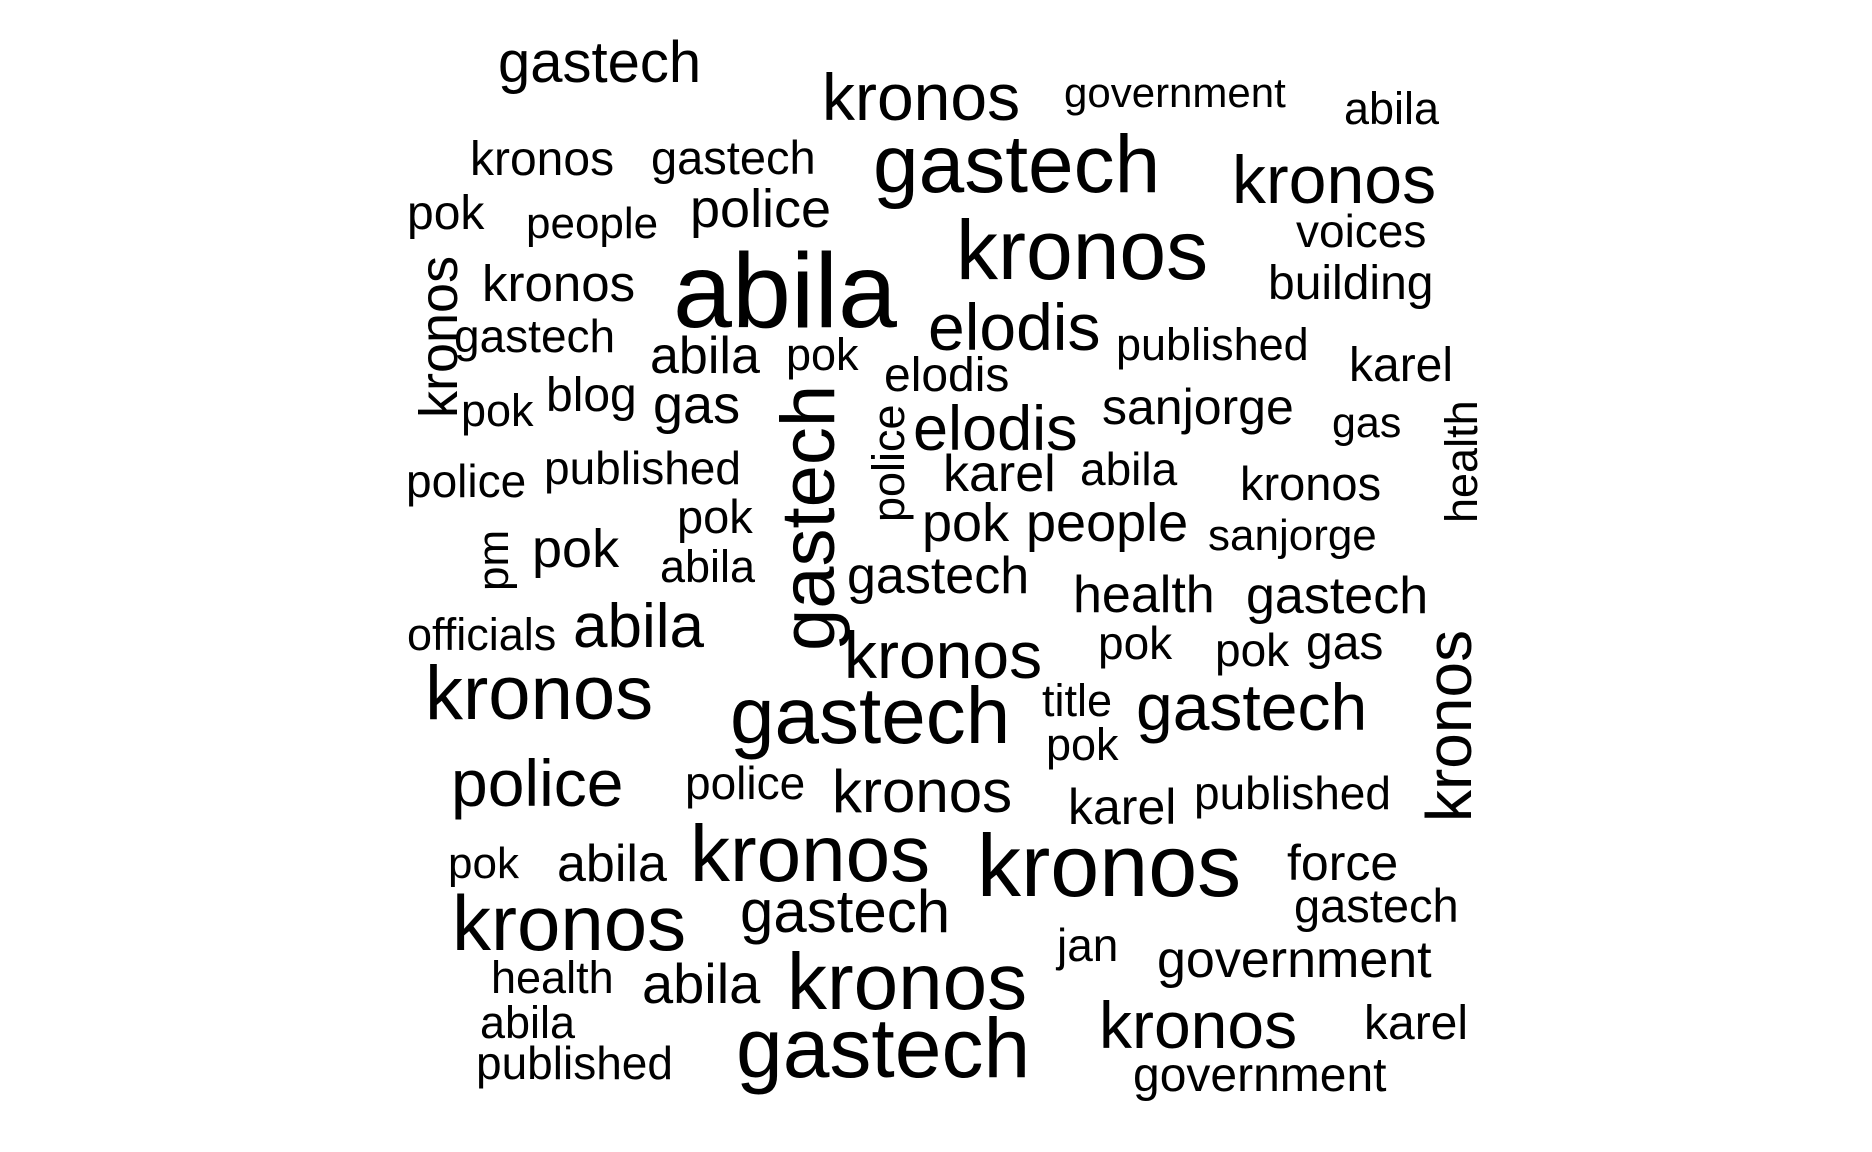 The image size is (1872, 1152). What do you see at coordinates (591, 395) in the screenshot?
I see `word-blog: blog` at bounding box center [591, 395].